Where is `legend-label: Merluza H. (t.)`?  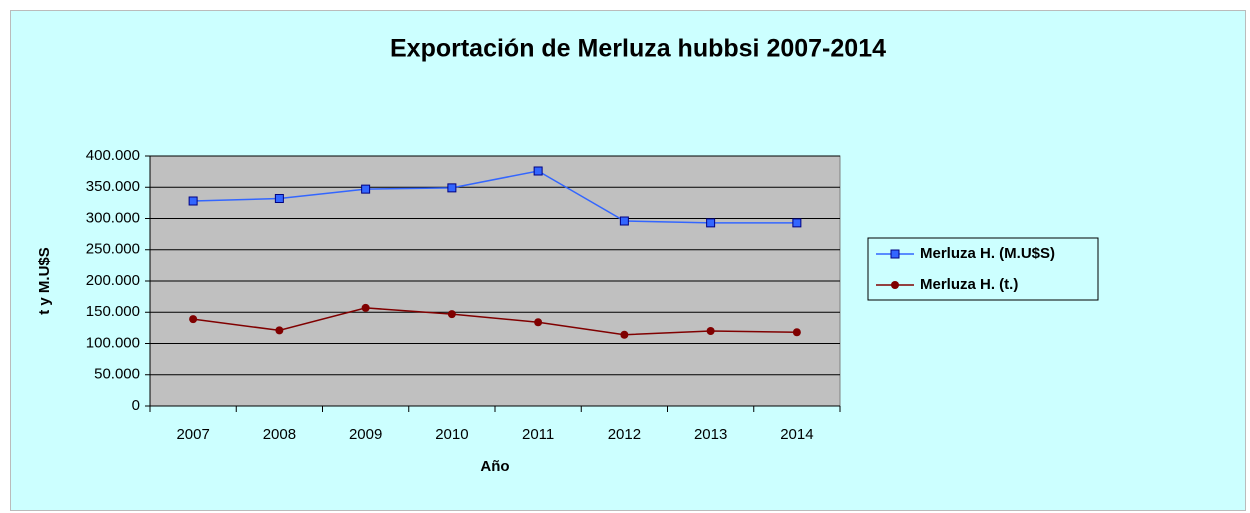 legend-label: Merluza H. (t.) is located at coordinates (969, 284).